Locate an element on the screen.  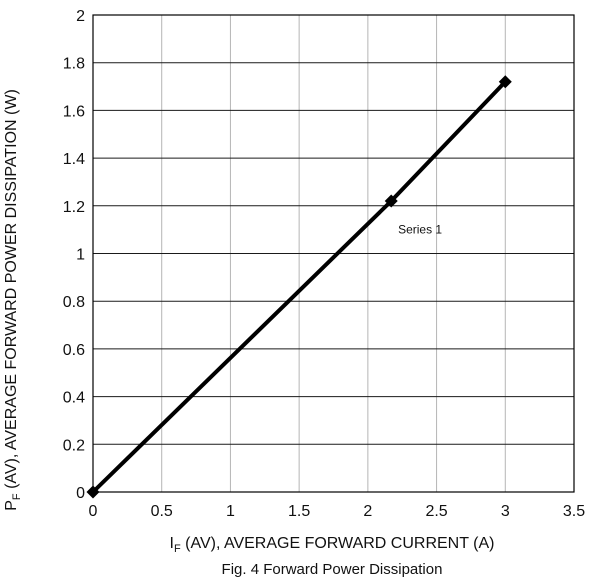
y-tick-label: 0.2 is located at coordinates (74, 445).